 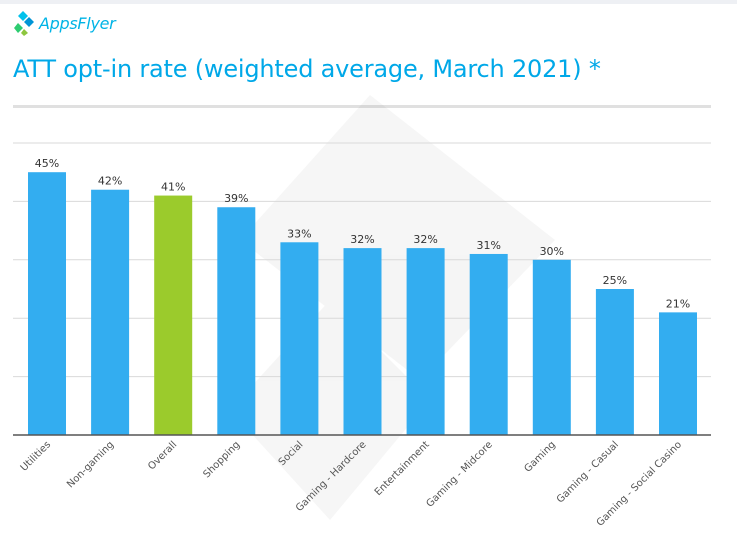 I want to click on x-tick-label: Gaming - Midcore, so click(x=459, y=474).